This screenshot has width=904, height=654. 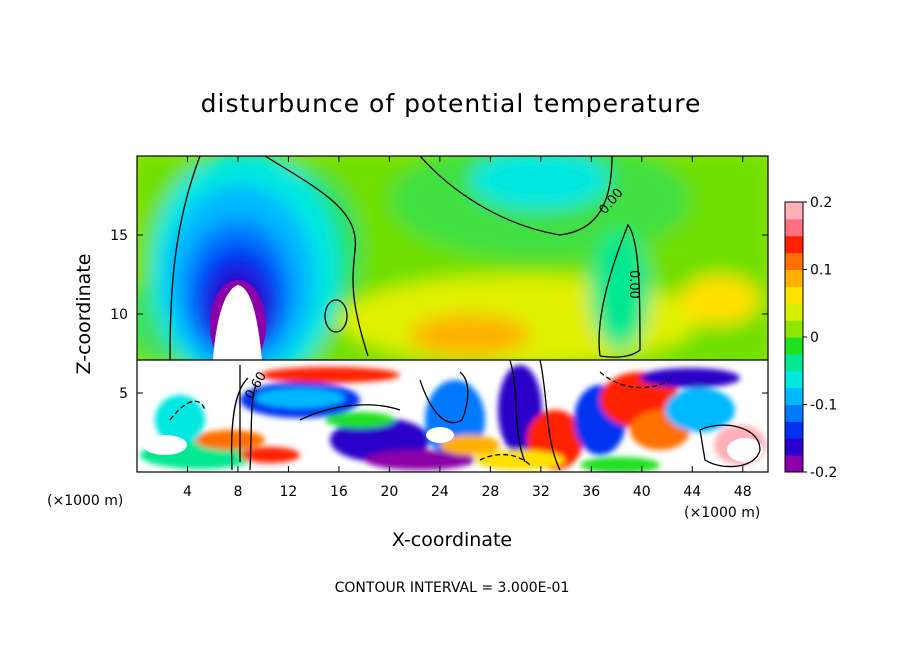 What do you see at coordinates (823, 406) in the screenshot?
I see `colorbar-tick-label: -0.1` at bounding box center [823, 406].